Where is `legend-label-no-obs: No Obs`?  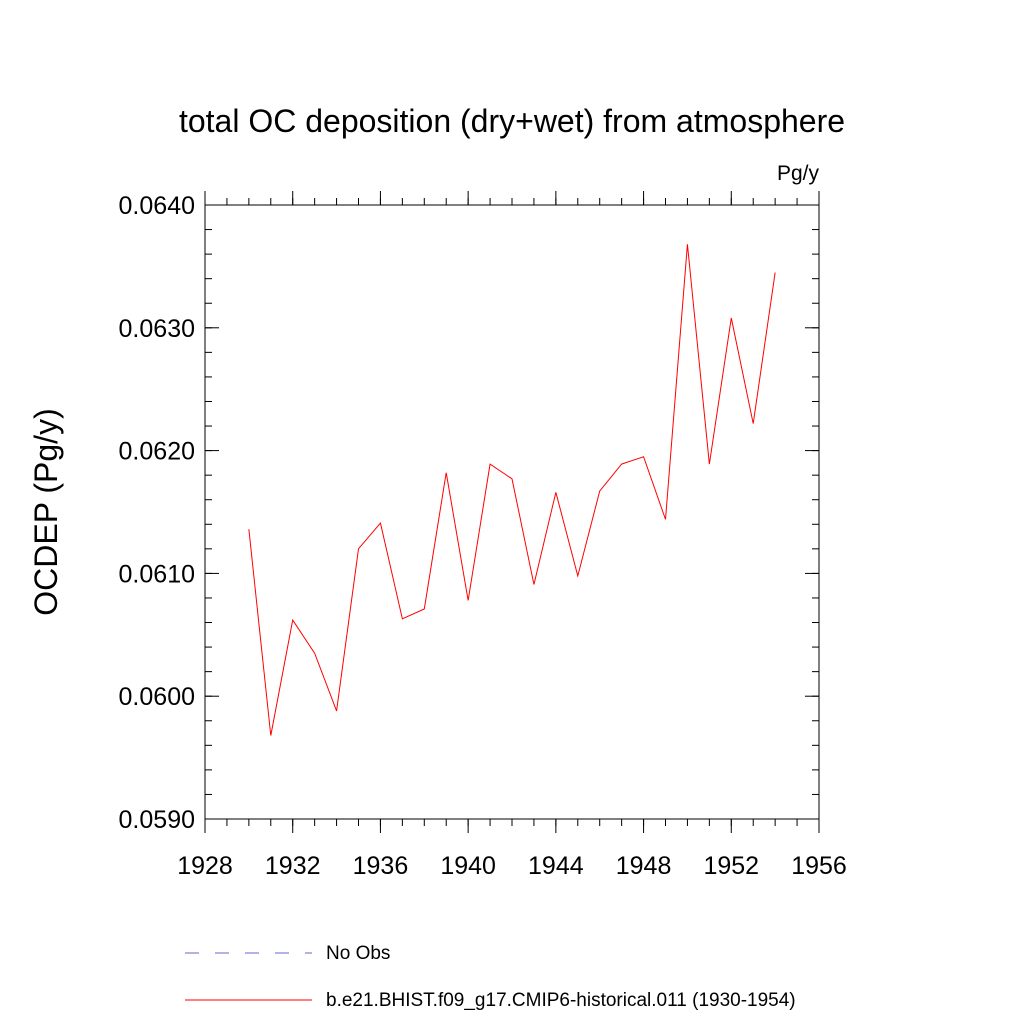
legend-label-no-obs: No Obs is located at coordinates (358, 953).